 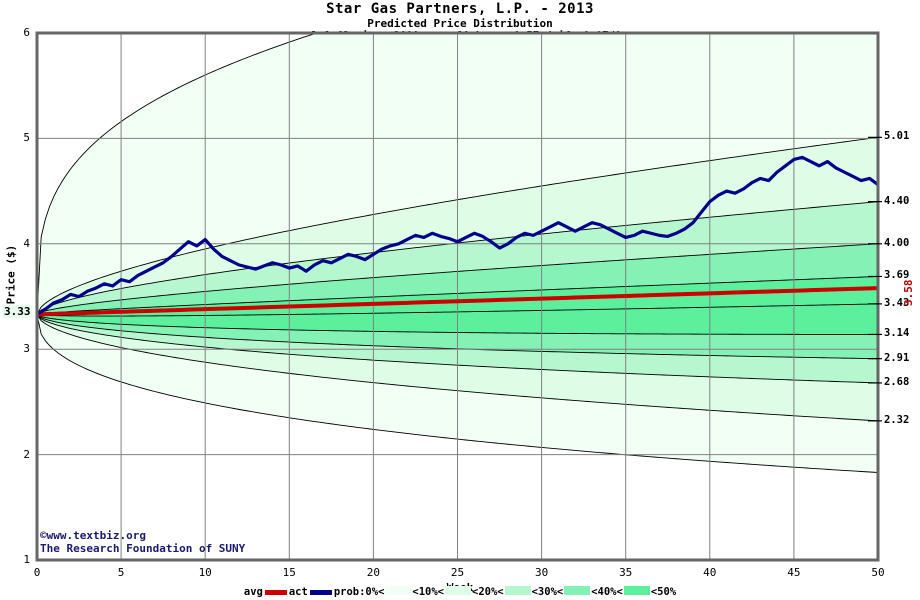 What do you see at coordinates (37, 572) in the screenshot?
I see `x-axis-tick: 0` at bounding box center [37, 572].